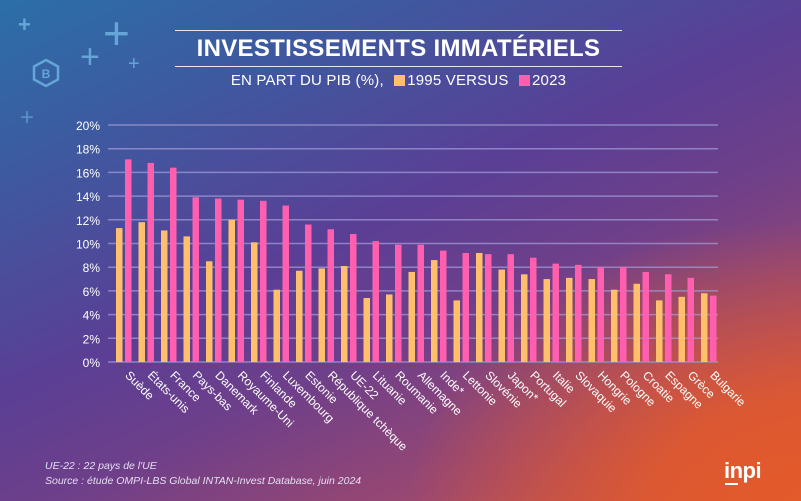 This screenshot has width=801, height=501. I want to click on title-rule-bottom, so click(398, 66).